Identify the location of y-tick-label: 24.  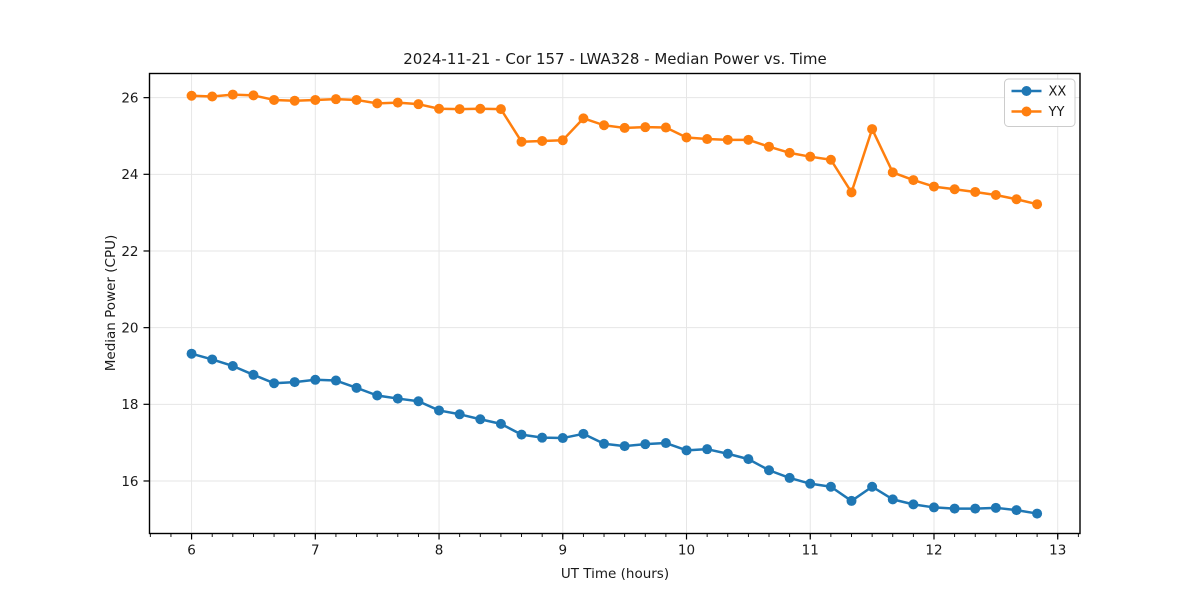
(129, 175).